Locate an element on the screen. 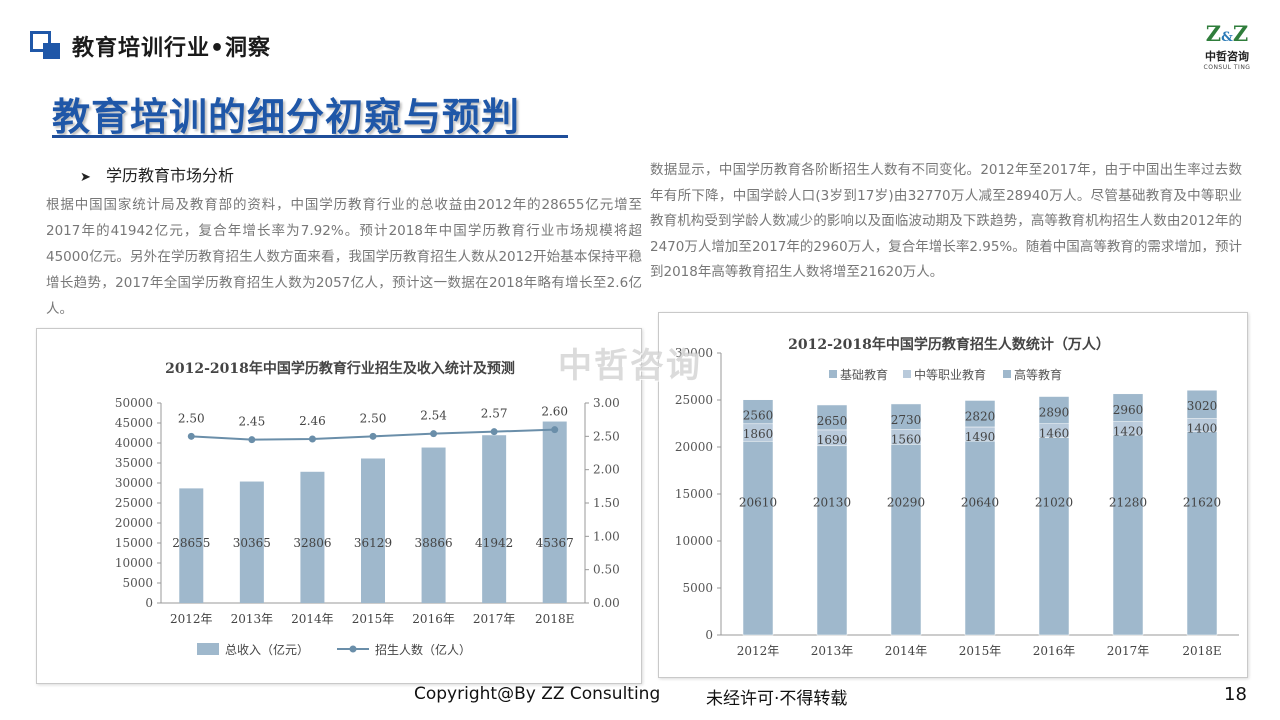 The height and width of the screenshot is (720, 1280). legend-label-revenue: 总收入（亿元） is located at coordinates (267, 649).